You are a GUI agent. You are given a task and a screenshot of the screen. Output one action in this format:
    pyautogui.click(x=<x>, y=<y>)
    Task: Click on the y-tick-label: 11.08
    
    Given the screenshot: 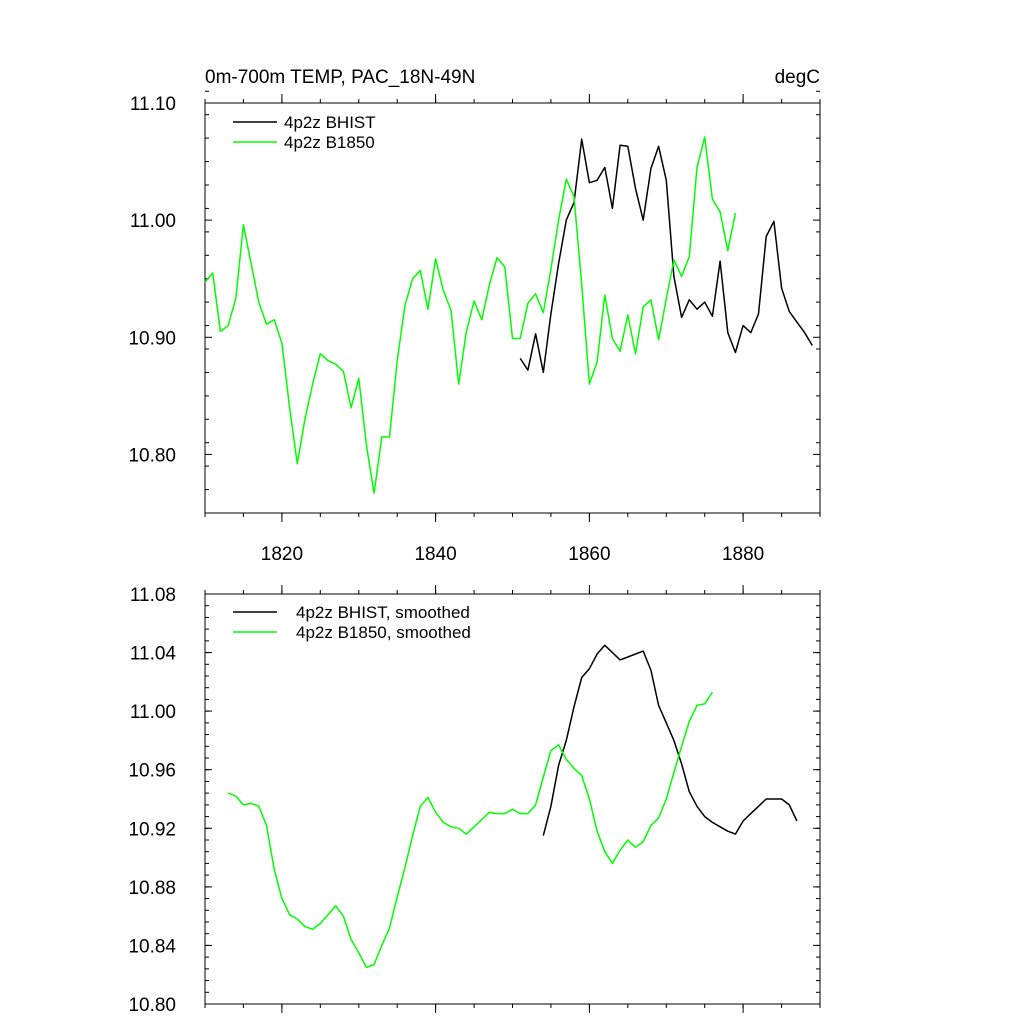 What is the action you would take?
    pyautogui.click(x=153, y=595)
    